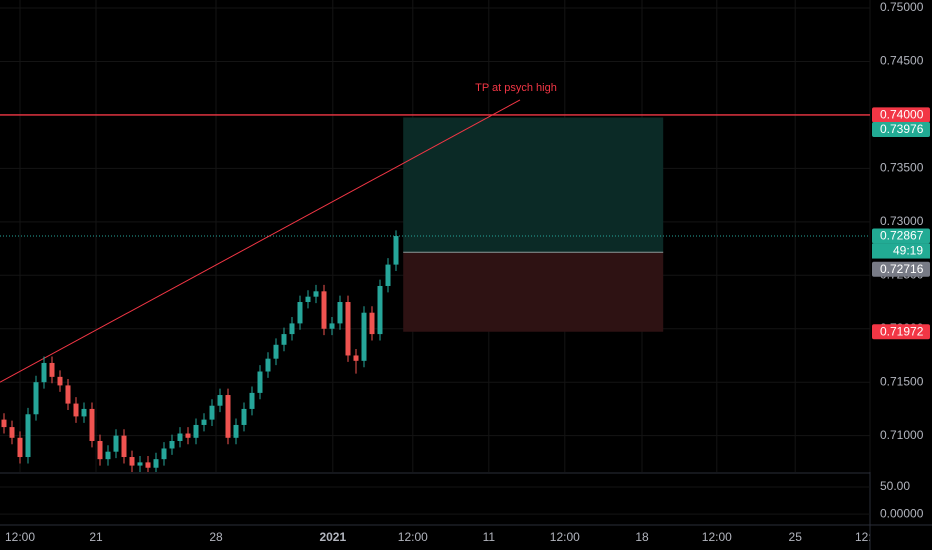 Image resolution: width=932 pixels, height=550 pixels. What do you see at coordinates (902, 7) in the screenshot?
I see `y-tick-label: 0.75000` at bounding box center [902, 7].